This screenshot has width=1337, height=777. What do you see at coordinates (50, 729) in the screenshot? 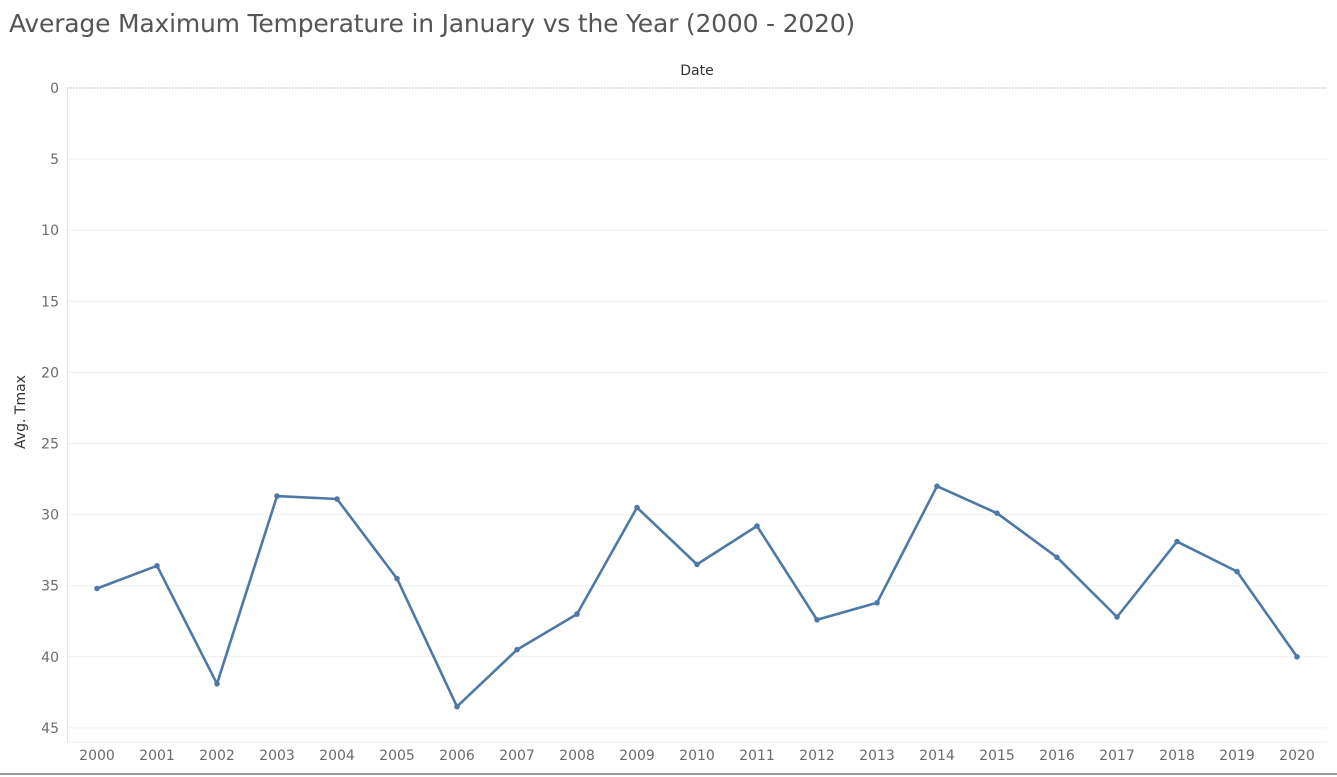
I see `y-tick-label: 45` at bounding box center [50, 729].